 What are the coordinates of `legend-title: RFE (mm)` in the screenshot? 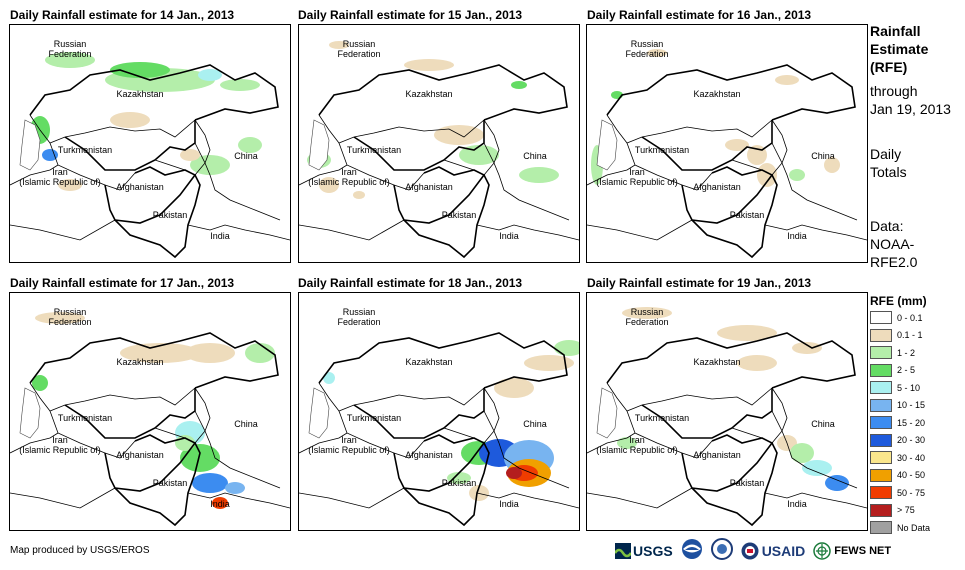 It's located at (898, 301).